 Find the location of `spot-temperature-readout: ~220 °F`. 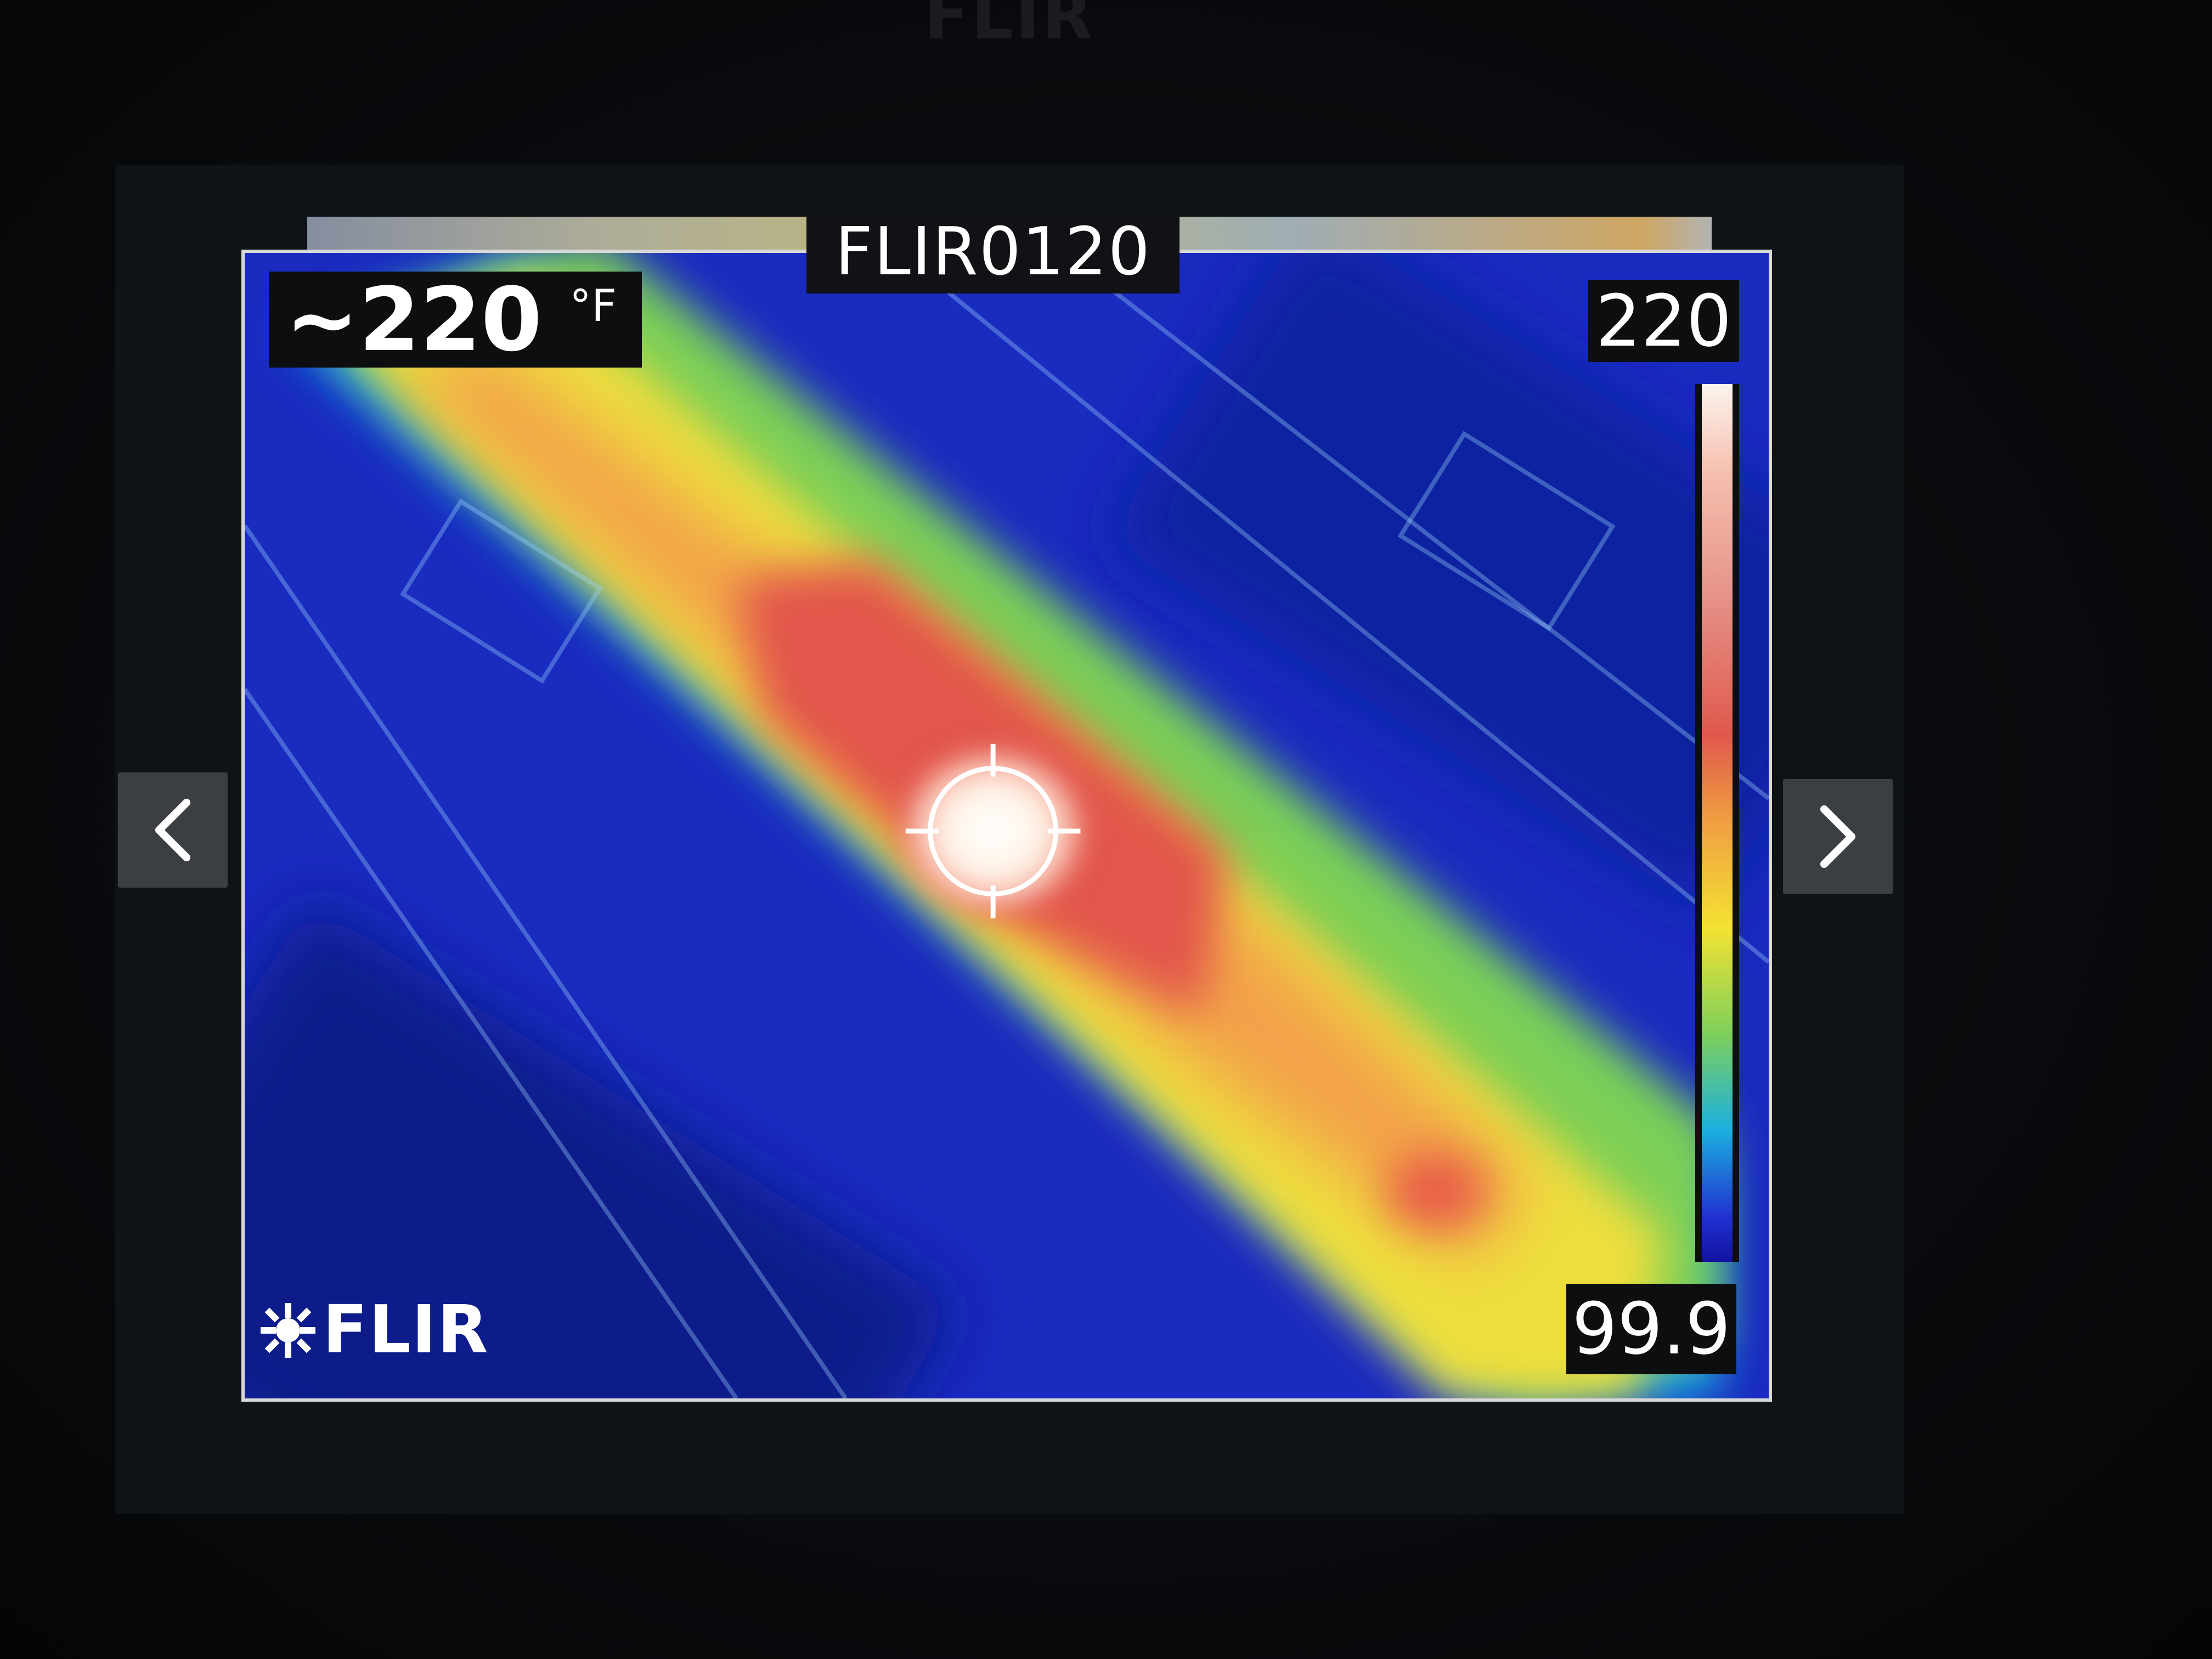

spot-temperature-readout: ~220 °F is located at coordinates (455, 320).